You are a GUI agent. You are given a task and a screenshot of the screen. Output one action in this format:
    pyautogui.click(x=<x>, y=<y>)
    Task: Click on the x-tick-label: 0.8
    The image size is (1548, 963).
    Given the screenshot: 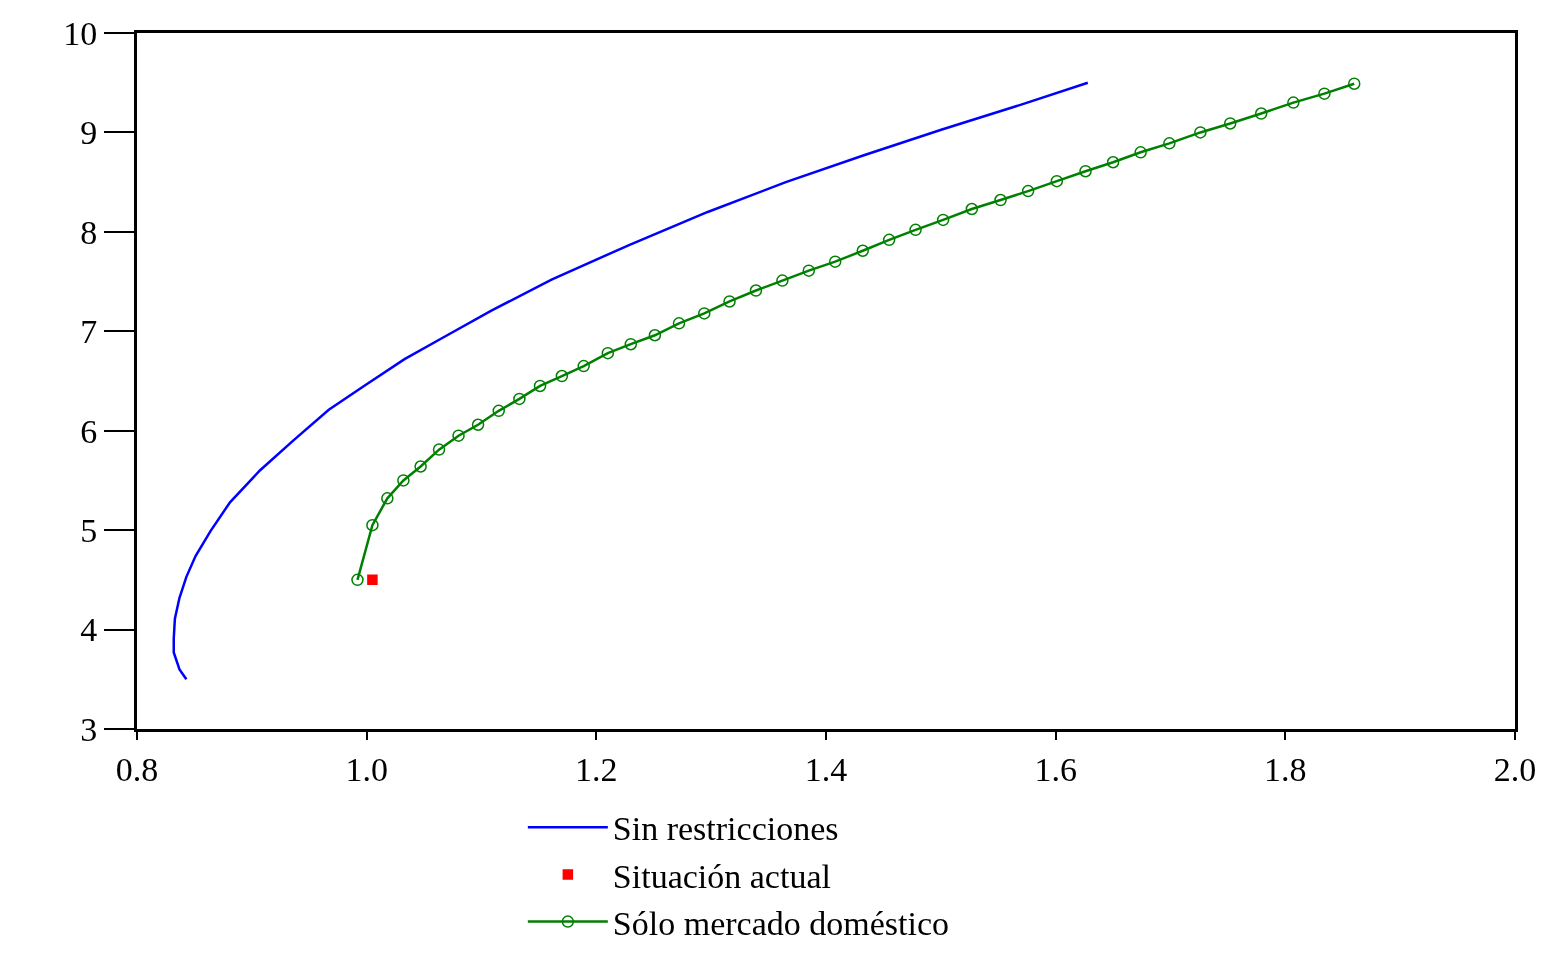 What is the action you would take?
    pyautogui.click(x=137, y=769)
    